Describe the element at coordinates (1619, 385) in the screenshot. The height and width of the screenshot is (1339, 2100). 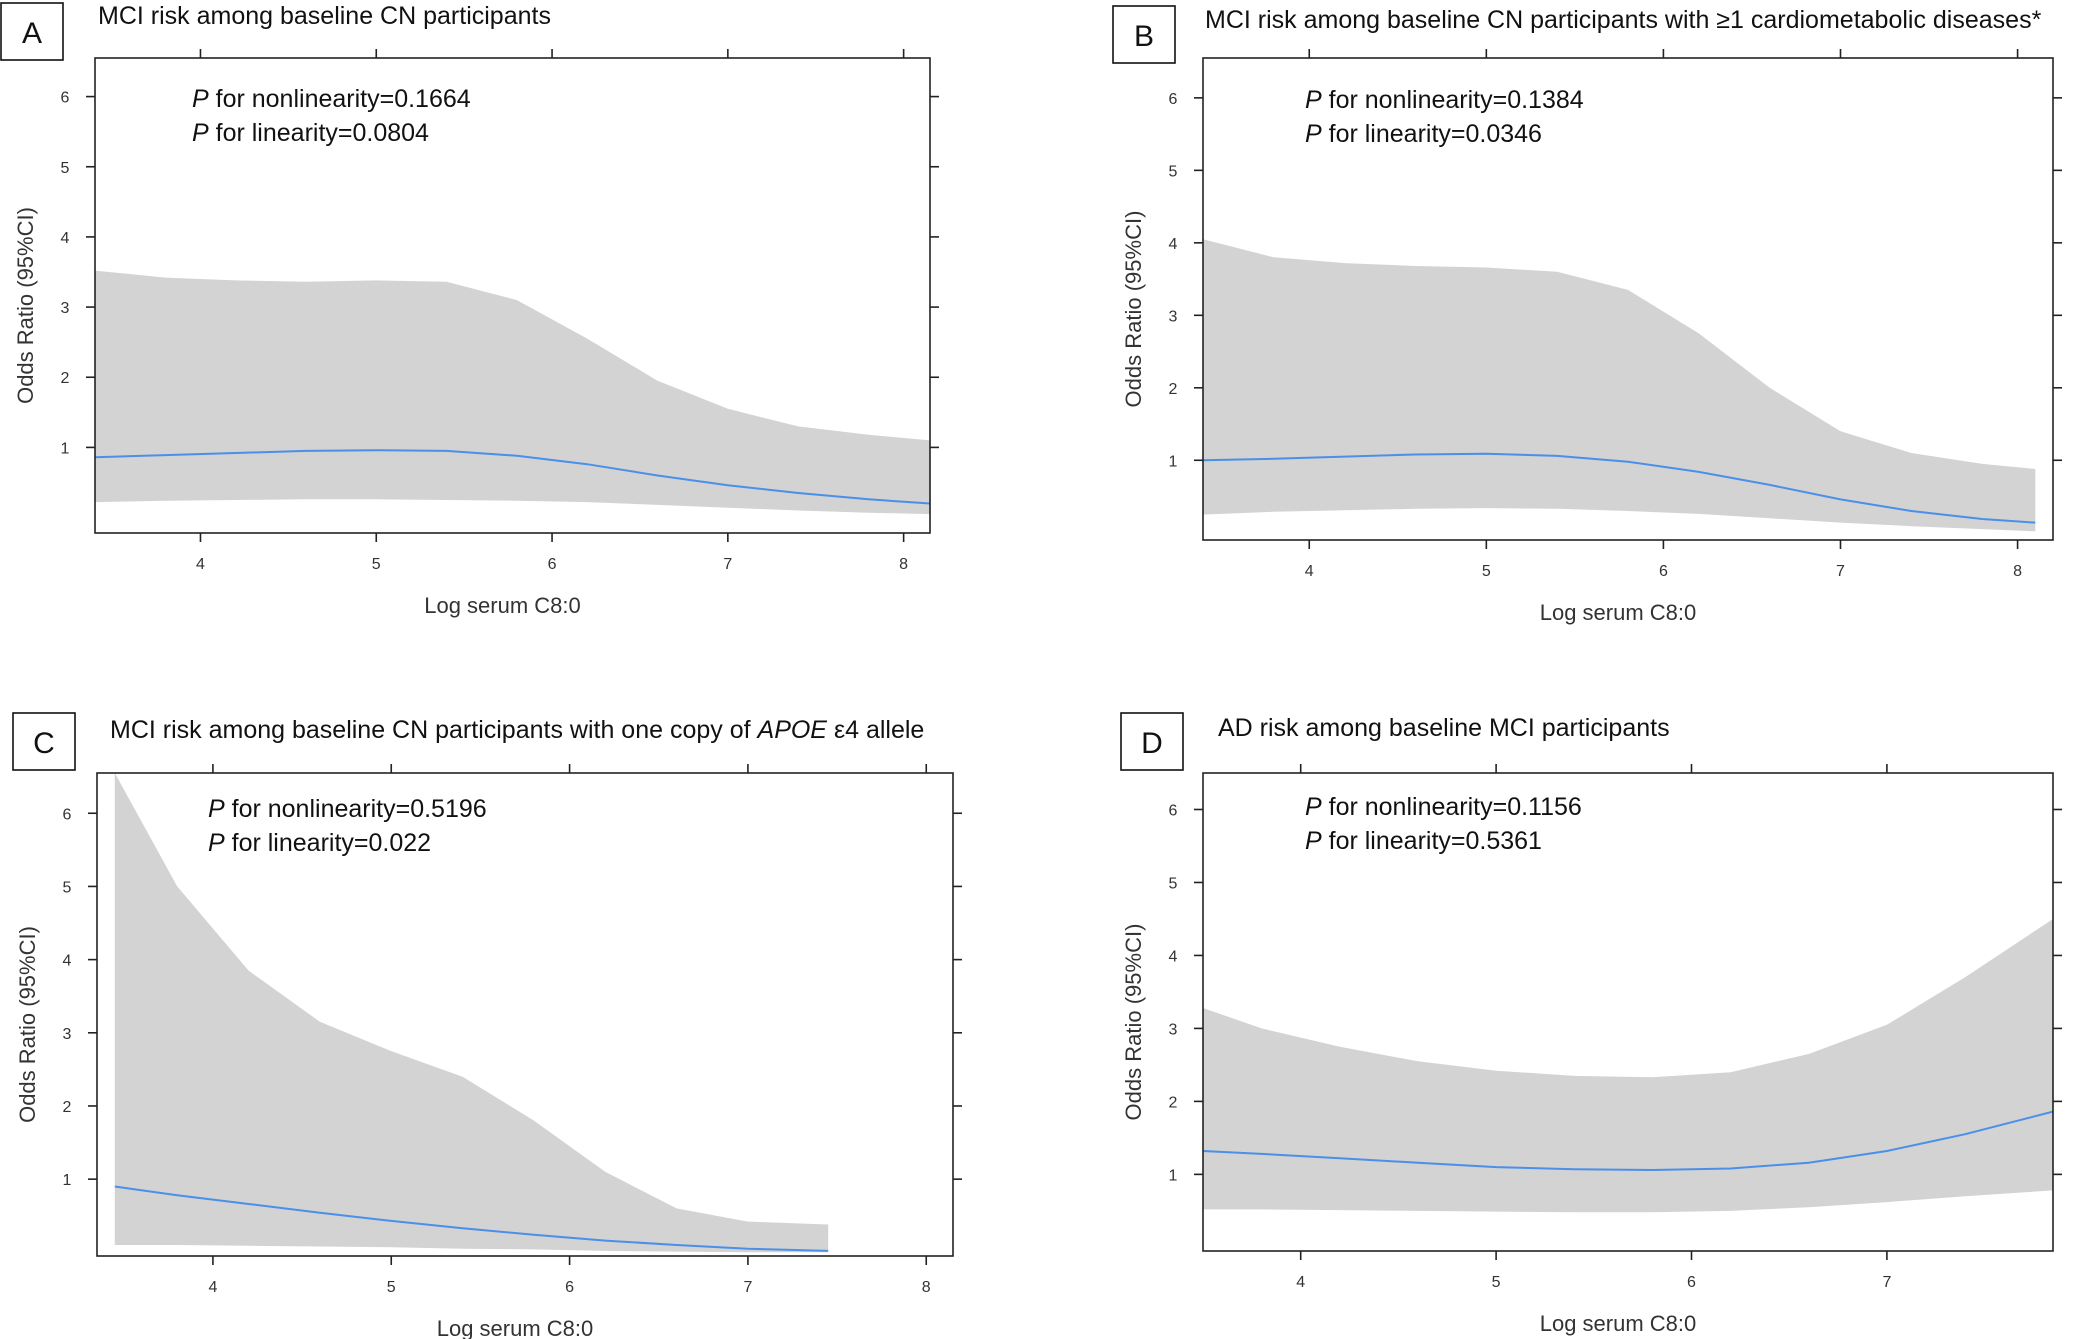
I see `ci-band-b` at that location.